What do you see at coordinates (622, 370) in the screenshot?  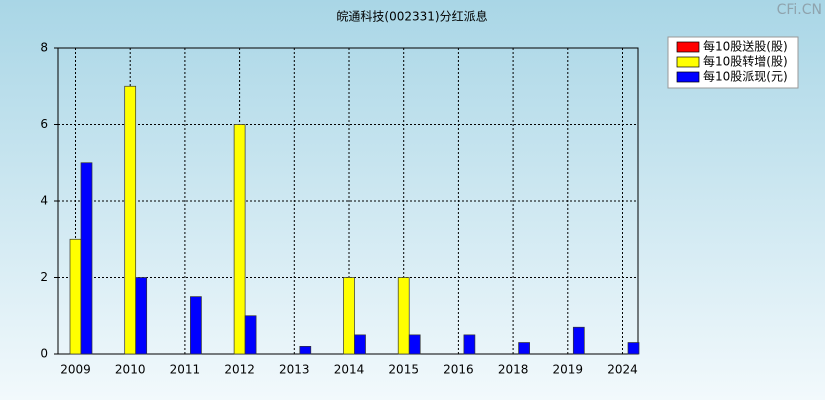 I see `x-tick-label: 2024` at bounding box center [622, 370].